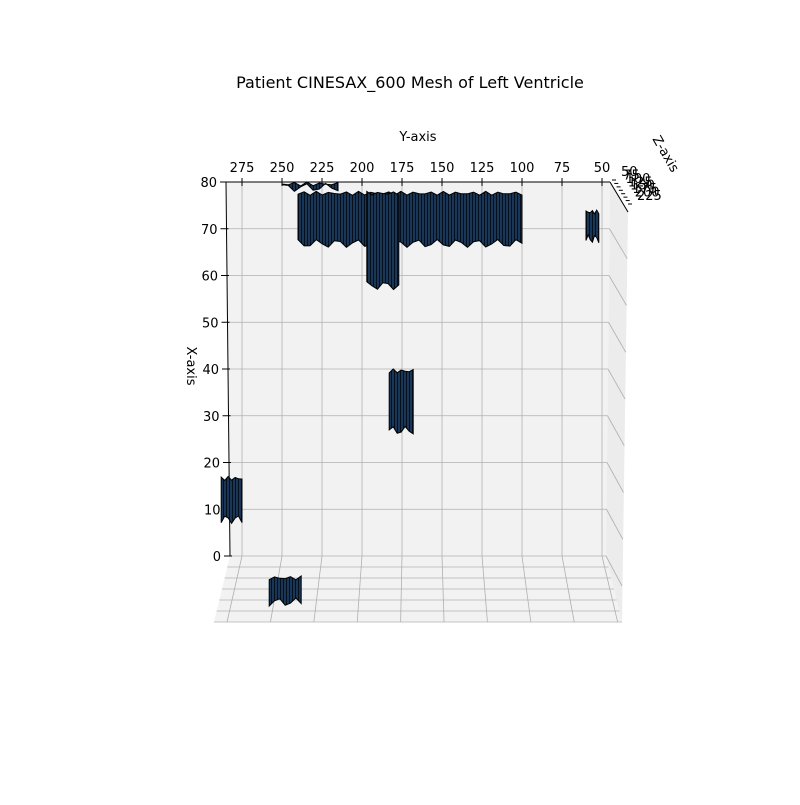 This screenshot has height=805, width=800. What do you see at coordinates (285, 591) in the screenshot?
I see `mesh-region-bottom-blob` at bounding box center [285, 591].